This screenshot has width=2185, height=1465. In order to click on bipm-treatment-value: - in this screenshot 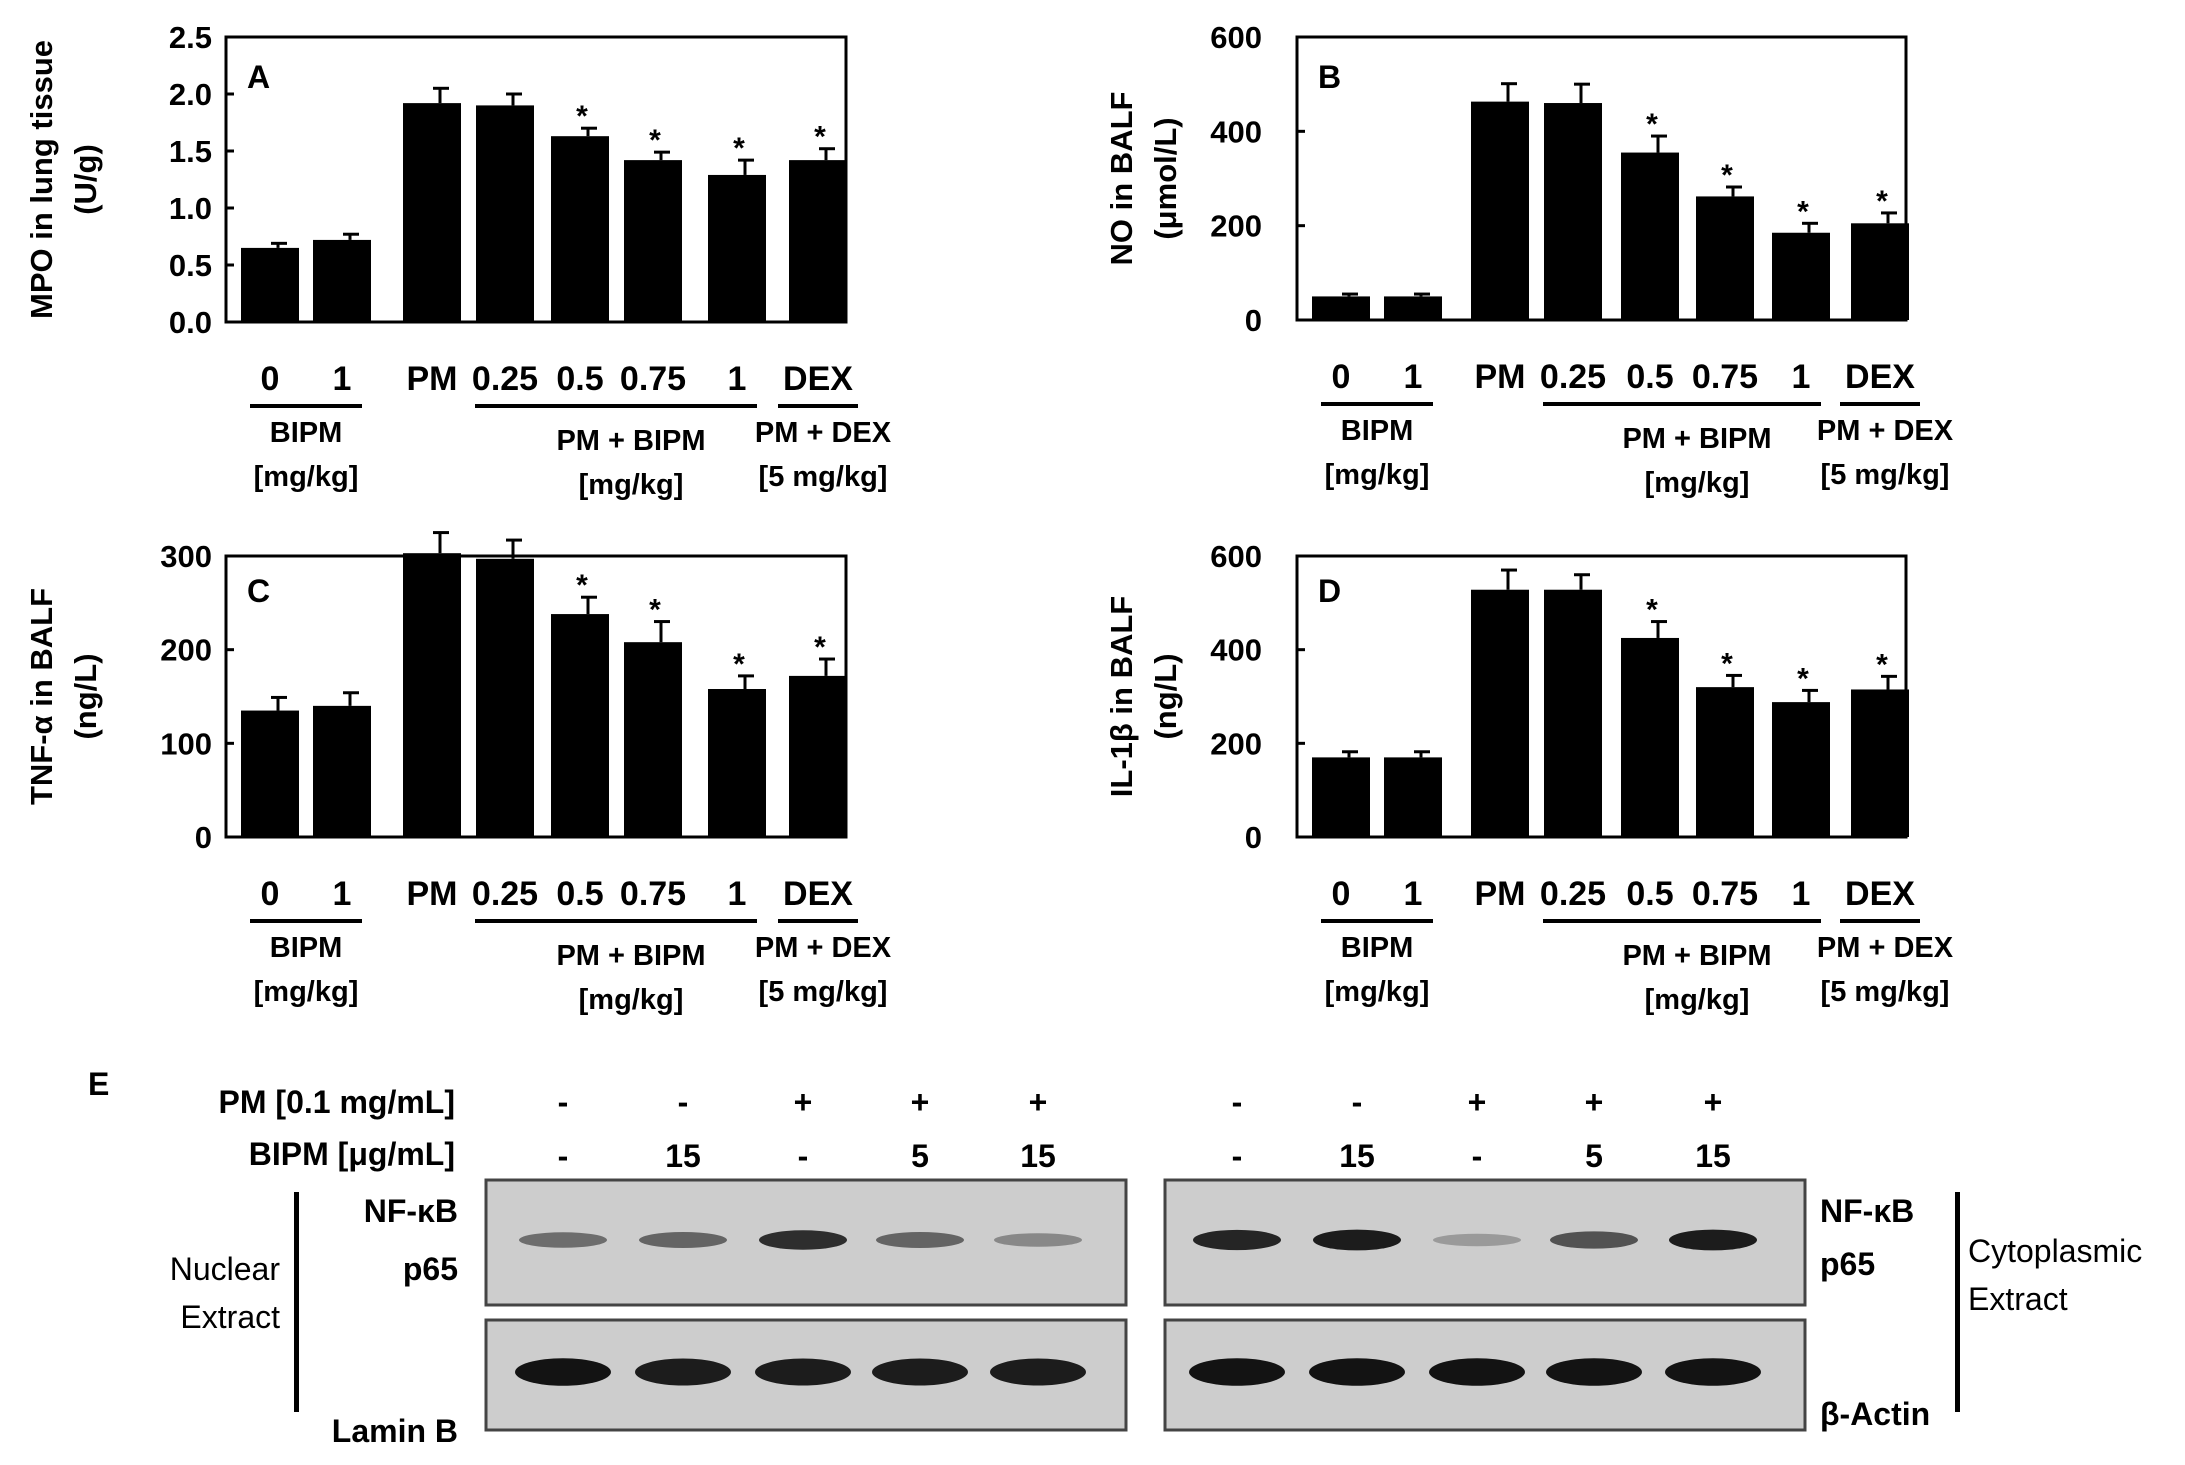, I will do `click(803, 1156)`.